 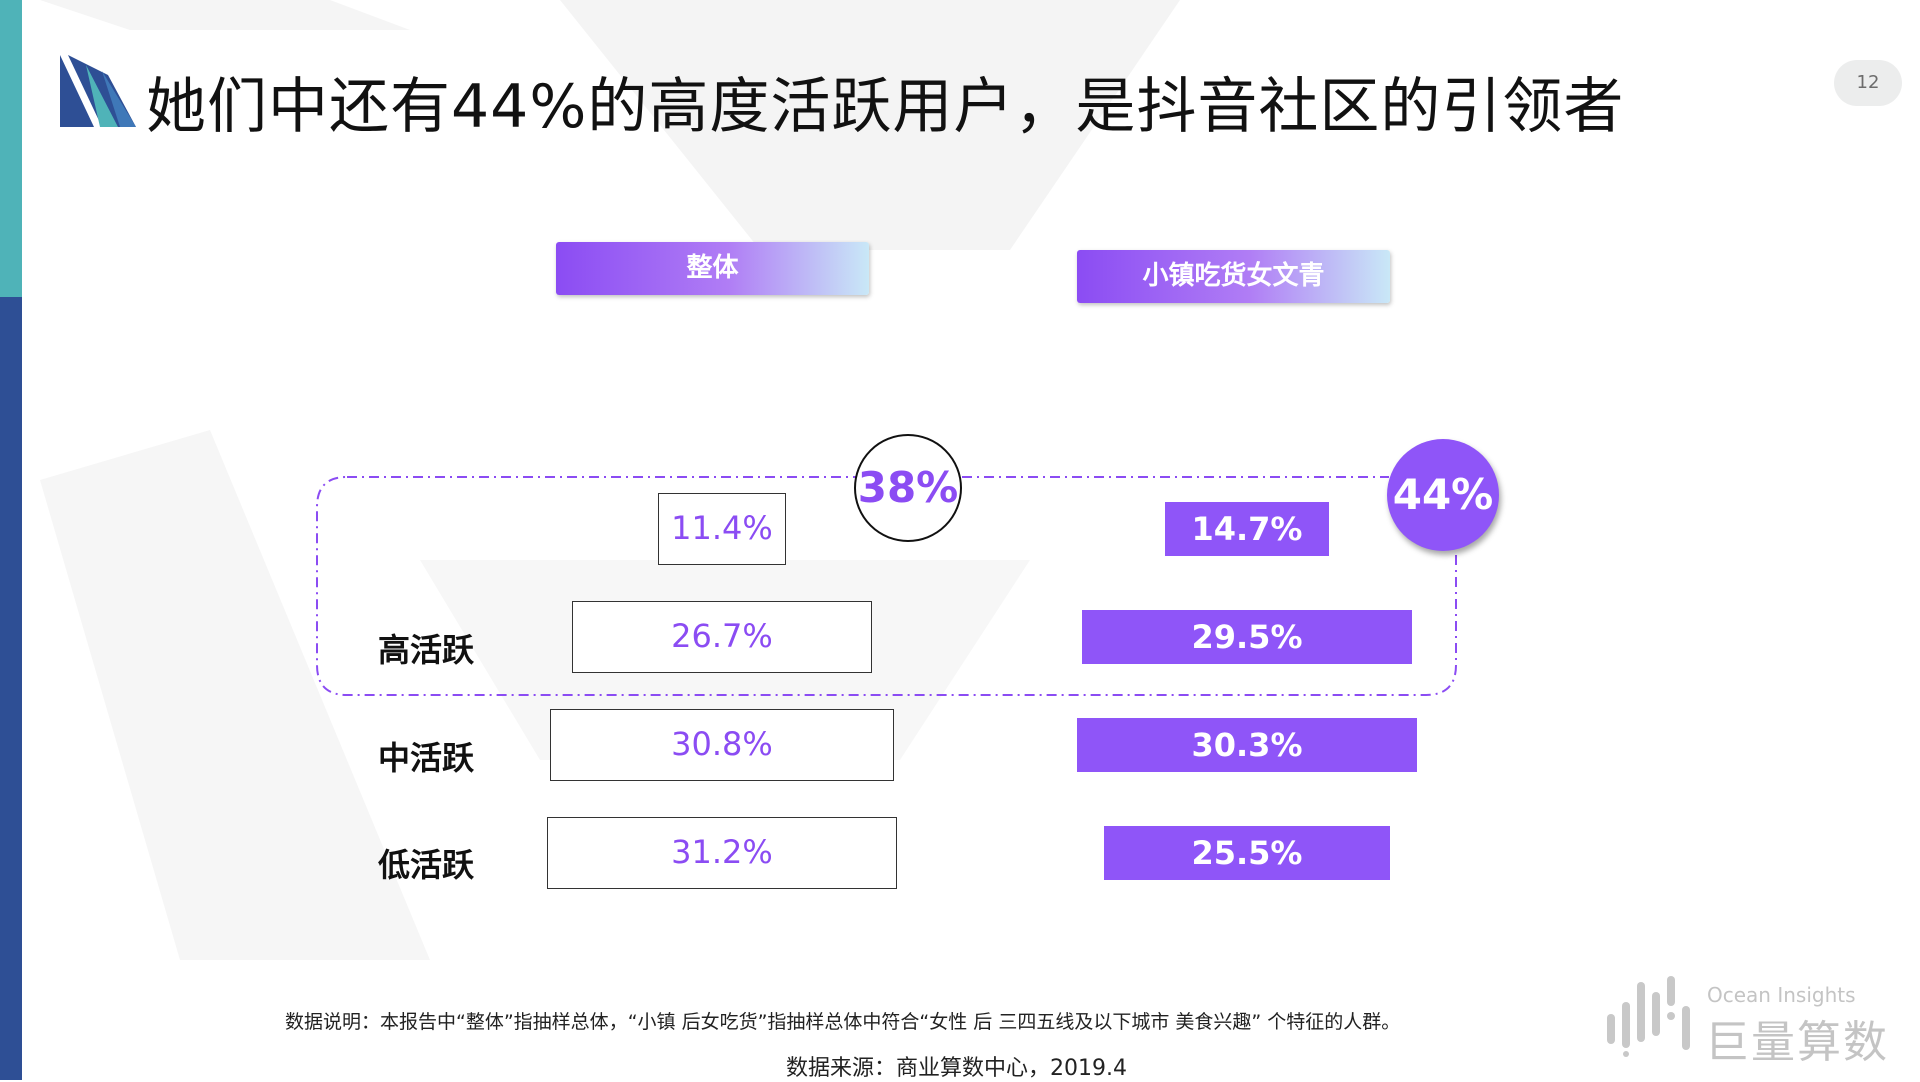 What do you see at coordinates (98, 91) in the screenshot?
I see `logo-icon` at bounding box center [98, 91].